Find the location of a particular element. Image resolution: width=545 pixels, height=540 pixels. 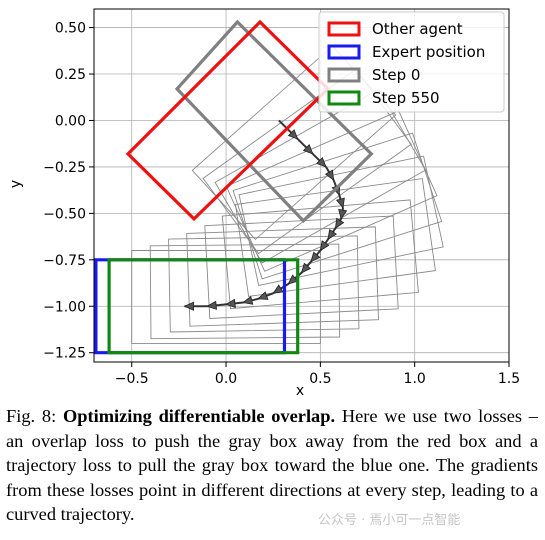

step-0-box is located at coordinates (274, 121).